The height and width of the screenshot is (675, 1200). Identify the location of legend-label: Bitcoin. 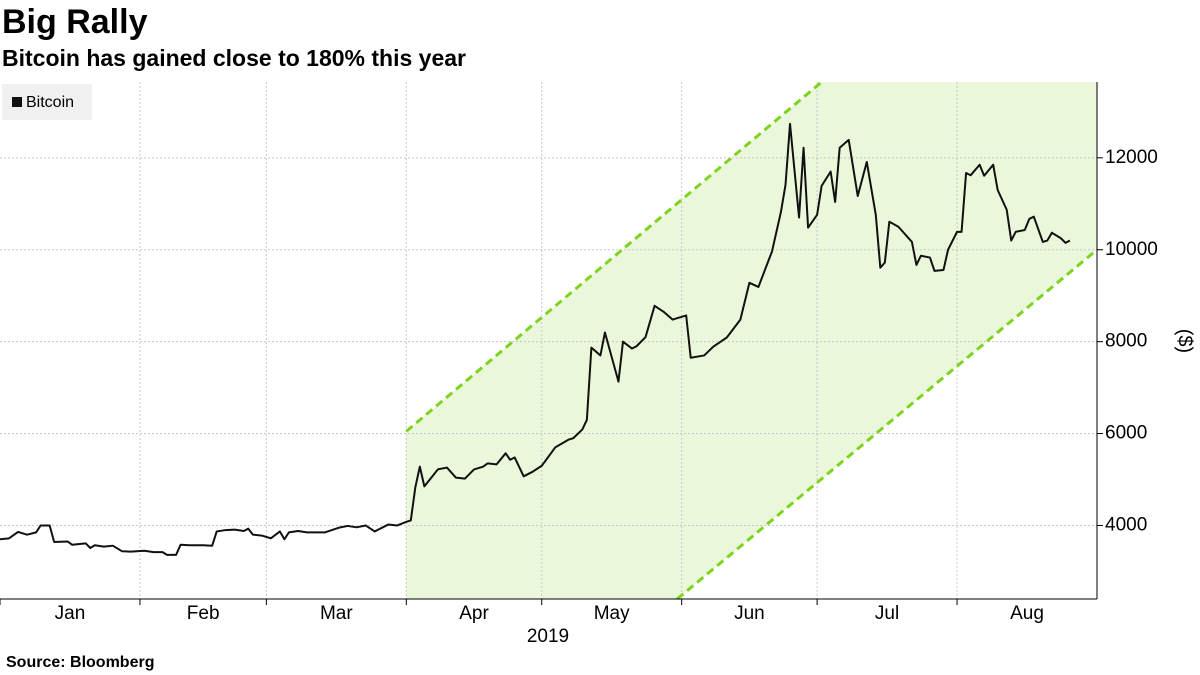
(50, 102).